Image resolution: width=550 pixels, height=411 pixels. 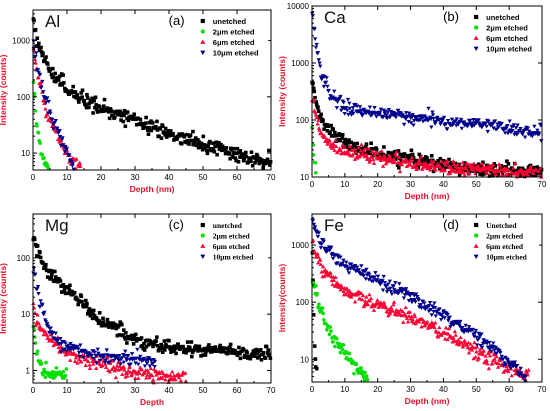 I want to click on element-label: Al, so click(x=52, y=21).